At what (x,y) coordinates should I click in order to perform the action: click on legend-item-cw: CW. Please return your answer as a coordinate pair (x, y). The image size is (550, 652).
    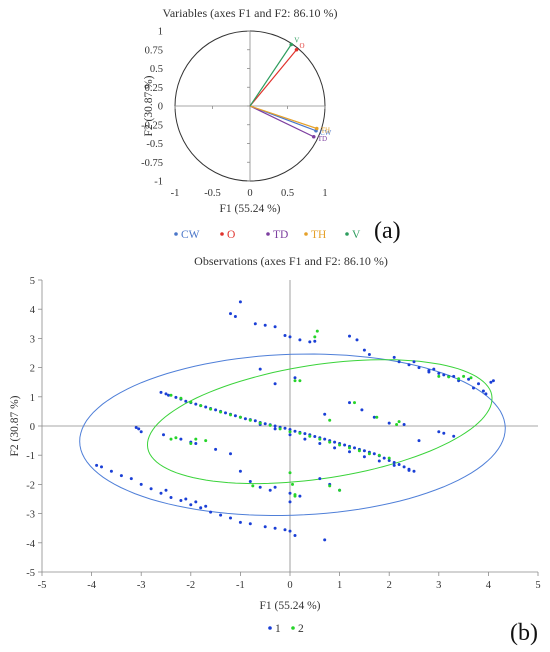
    Looking at the image, I should click on (187, 235).